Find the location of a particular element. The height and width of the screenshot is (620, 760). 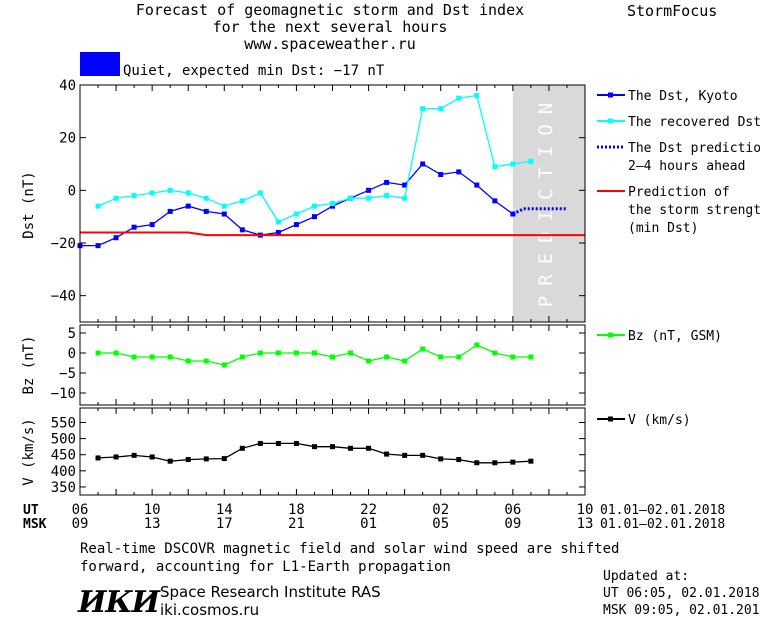

y-tick-label: 350 is located at coordinates (63, 488).